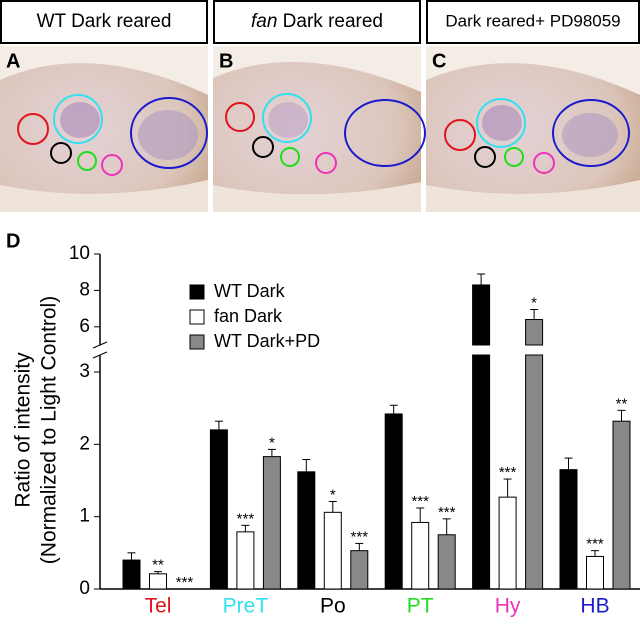 The image size is (640, 624). Describe the element at coordinates (84, 588) in the screenshot. I see `y-tick-label: 0` at that location.